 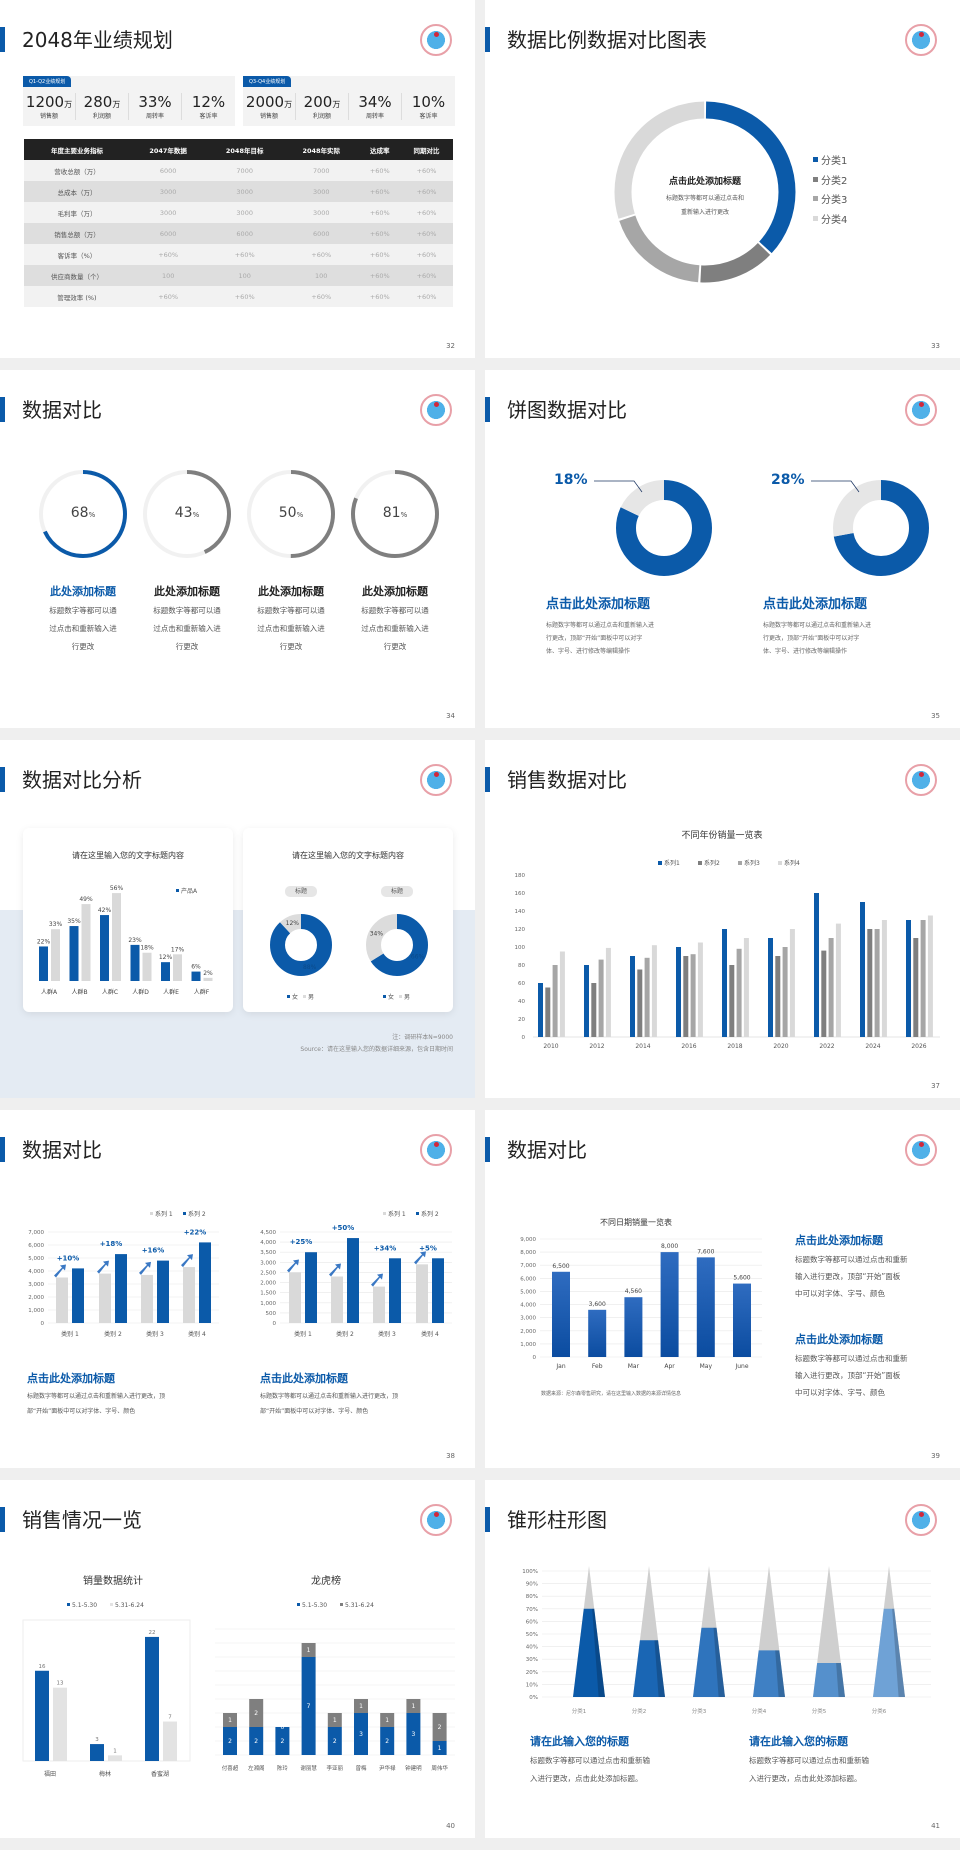 What do you see at coordinates (413, 1768) in the screenshot?
I see `x-tick-label: 钟建明` at bounding box center [413, 1768].